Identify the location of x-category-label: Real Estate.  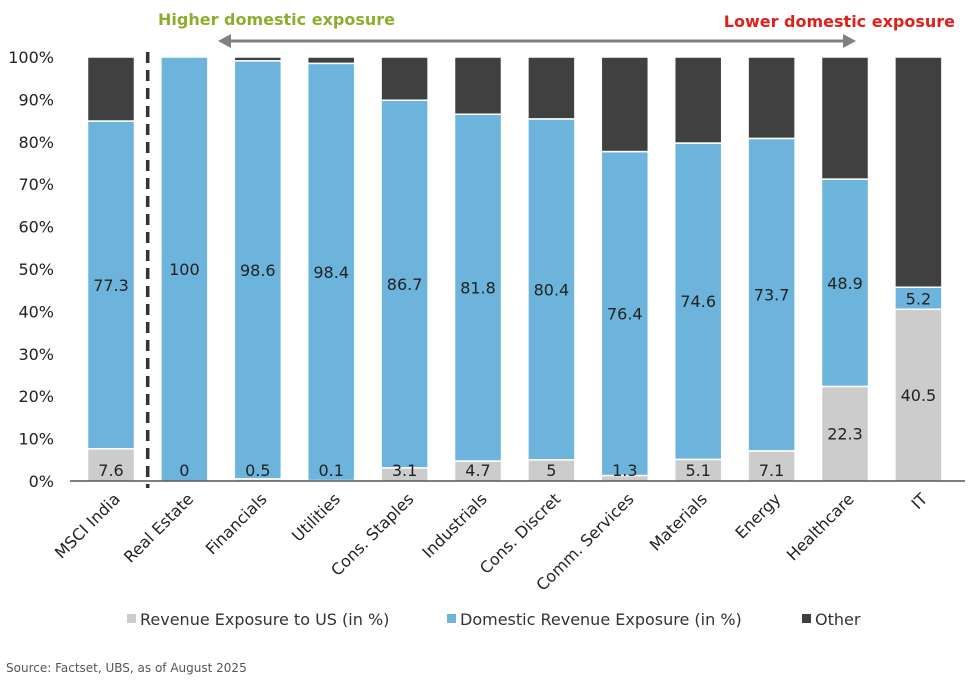
(158, 527).